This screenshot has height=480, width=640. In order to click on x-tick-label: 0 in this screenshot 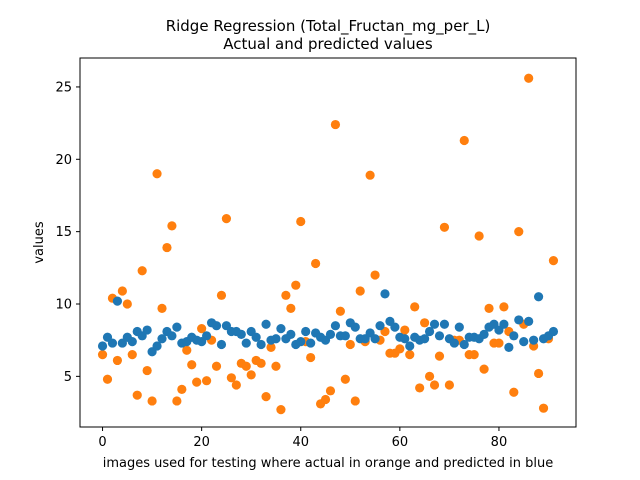, I will do `click(102, 442)`.